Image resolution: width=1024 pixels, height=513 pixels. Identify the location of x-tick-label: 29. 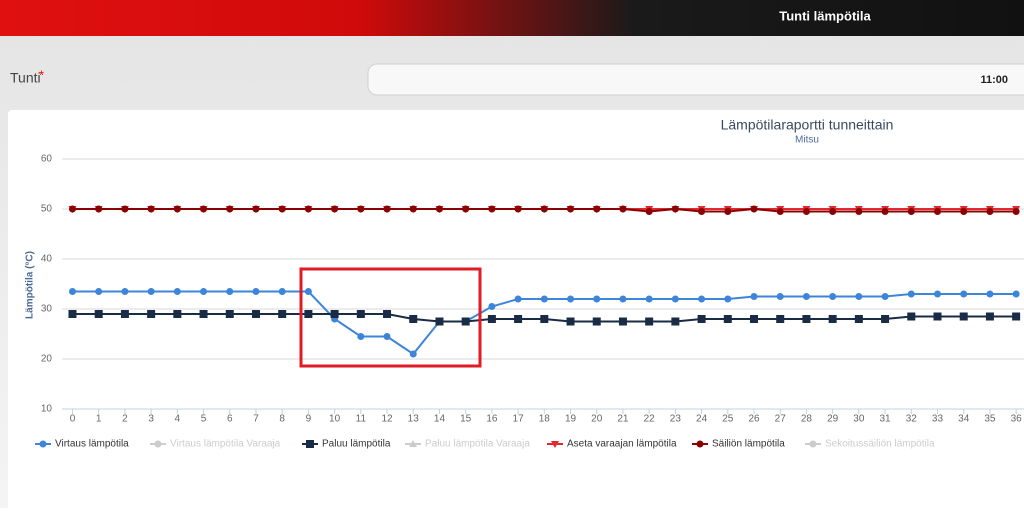
(833, 419).